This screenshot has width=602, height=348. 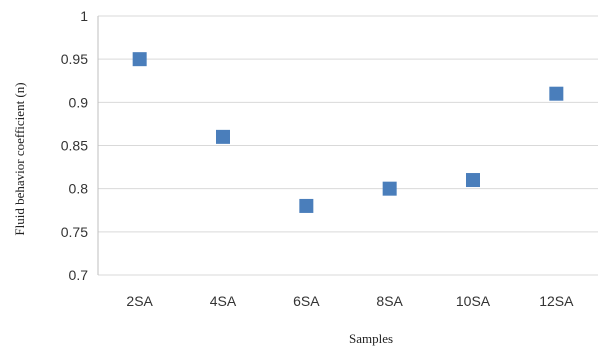 I want to click on y-tick-label: 0.9, so click(x=79, y=102).